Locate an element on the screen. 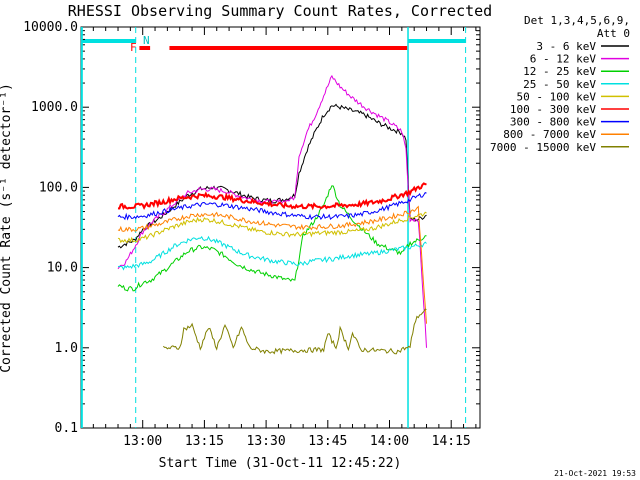 This screenshot has height=480, width=640. legend-entry-label: 12 - 25 keV is located at coordinates (559, 71).